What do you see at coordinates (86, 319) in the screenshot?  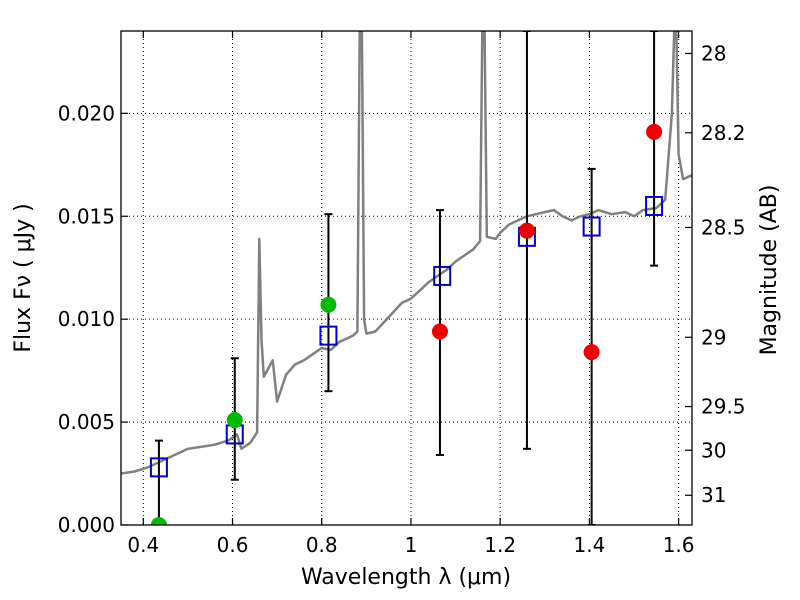 I see `y-tick-label: 0.010` at bounding box center [86, 319].